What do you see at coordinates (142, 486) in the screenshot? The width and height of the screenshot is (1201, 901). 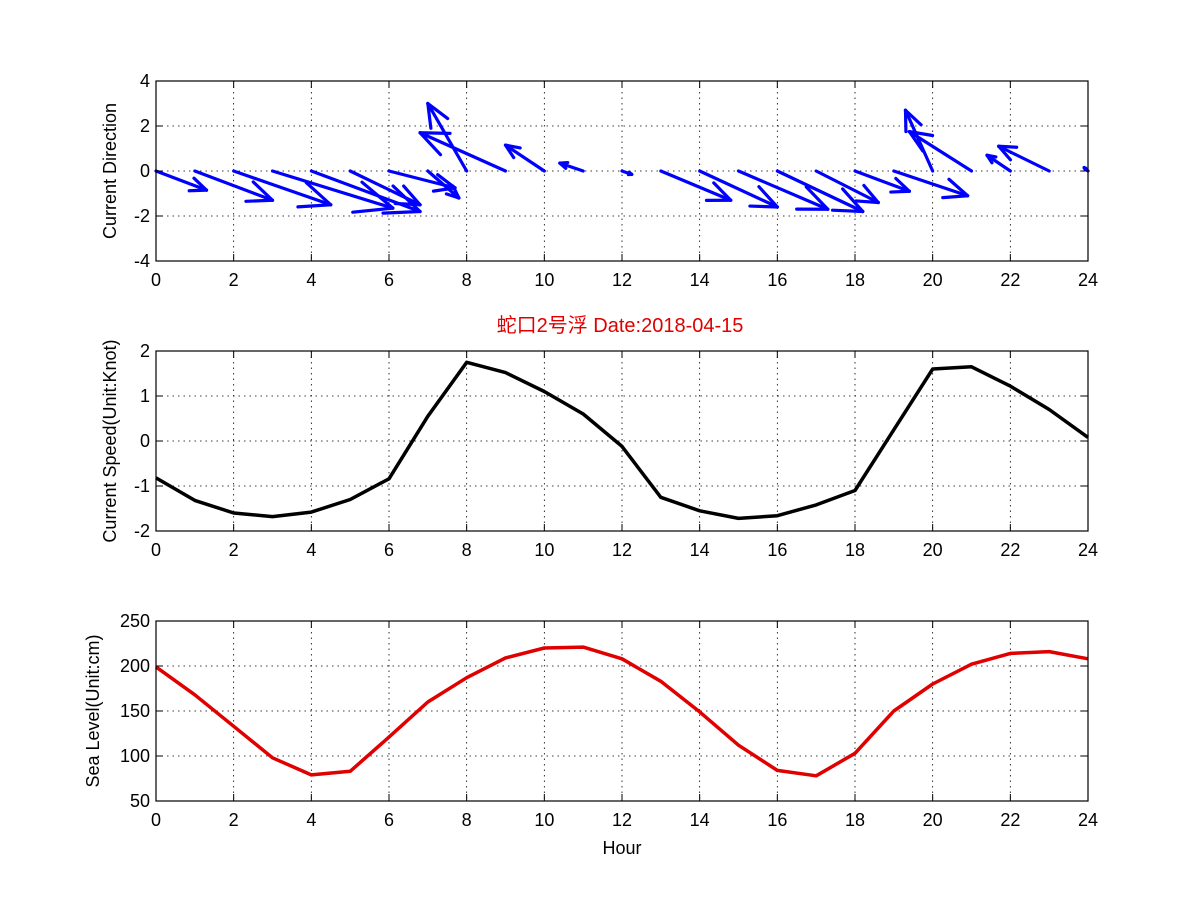 I see `y-tick-label: -1` at bounding box center [142, 486].